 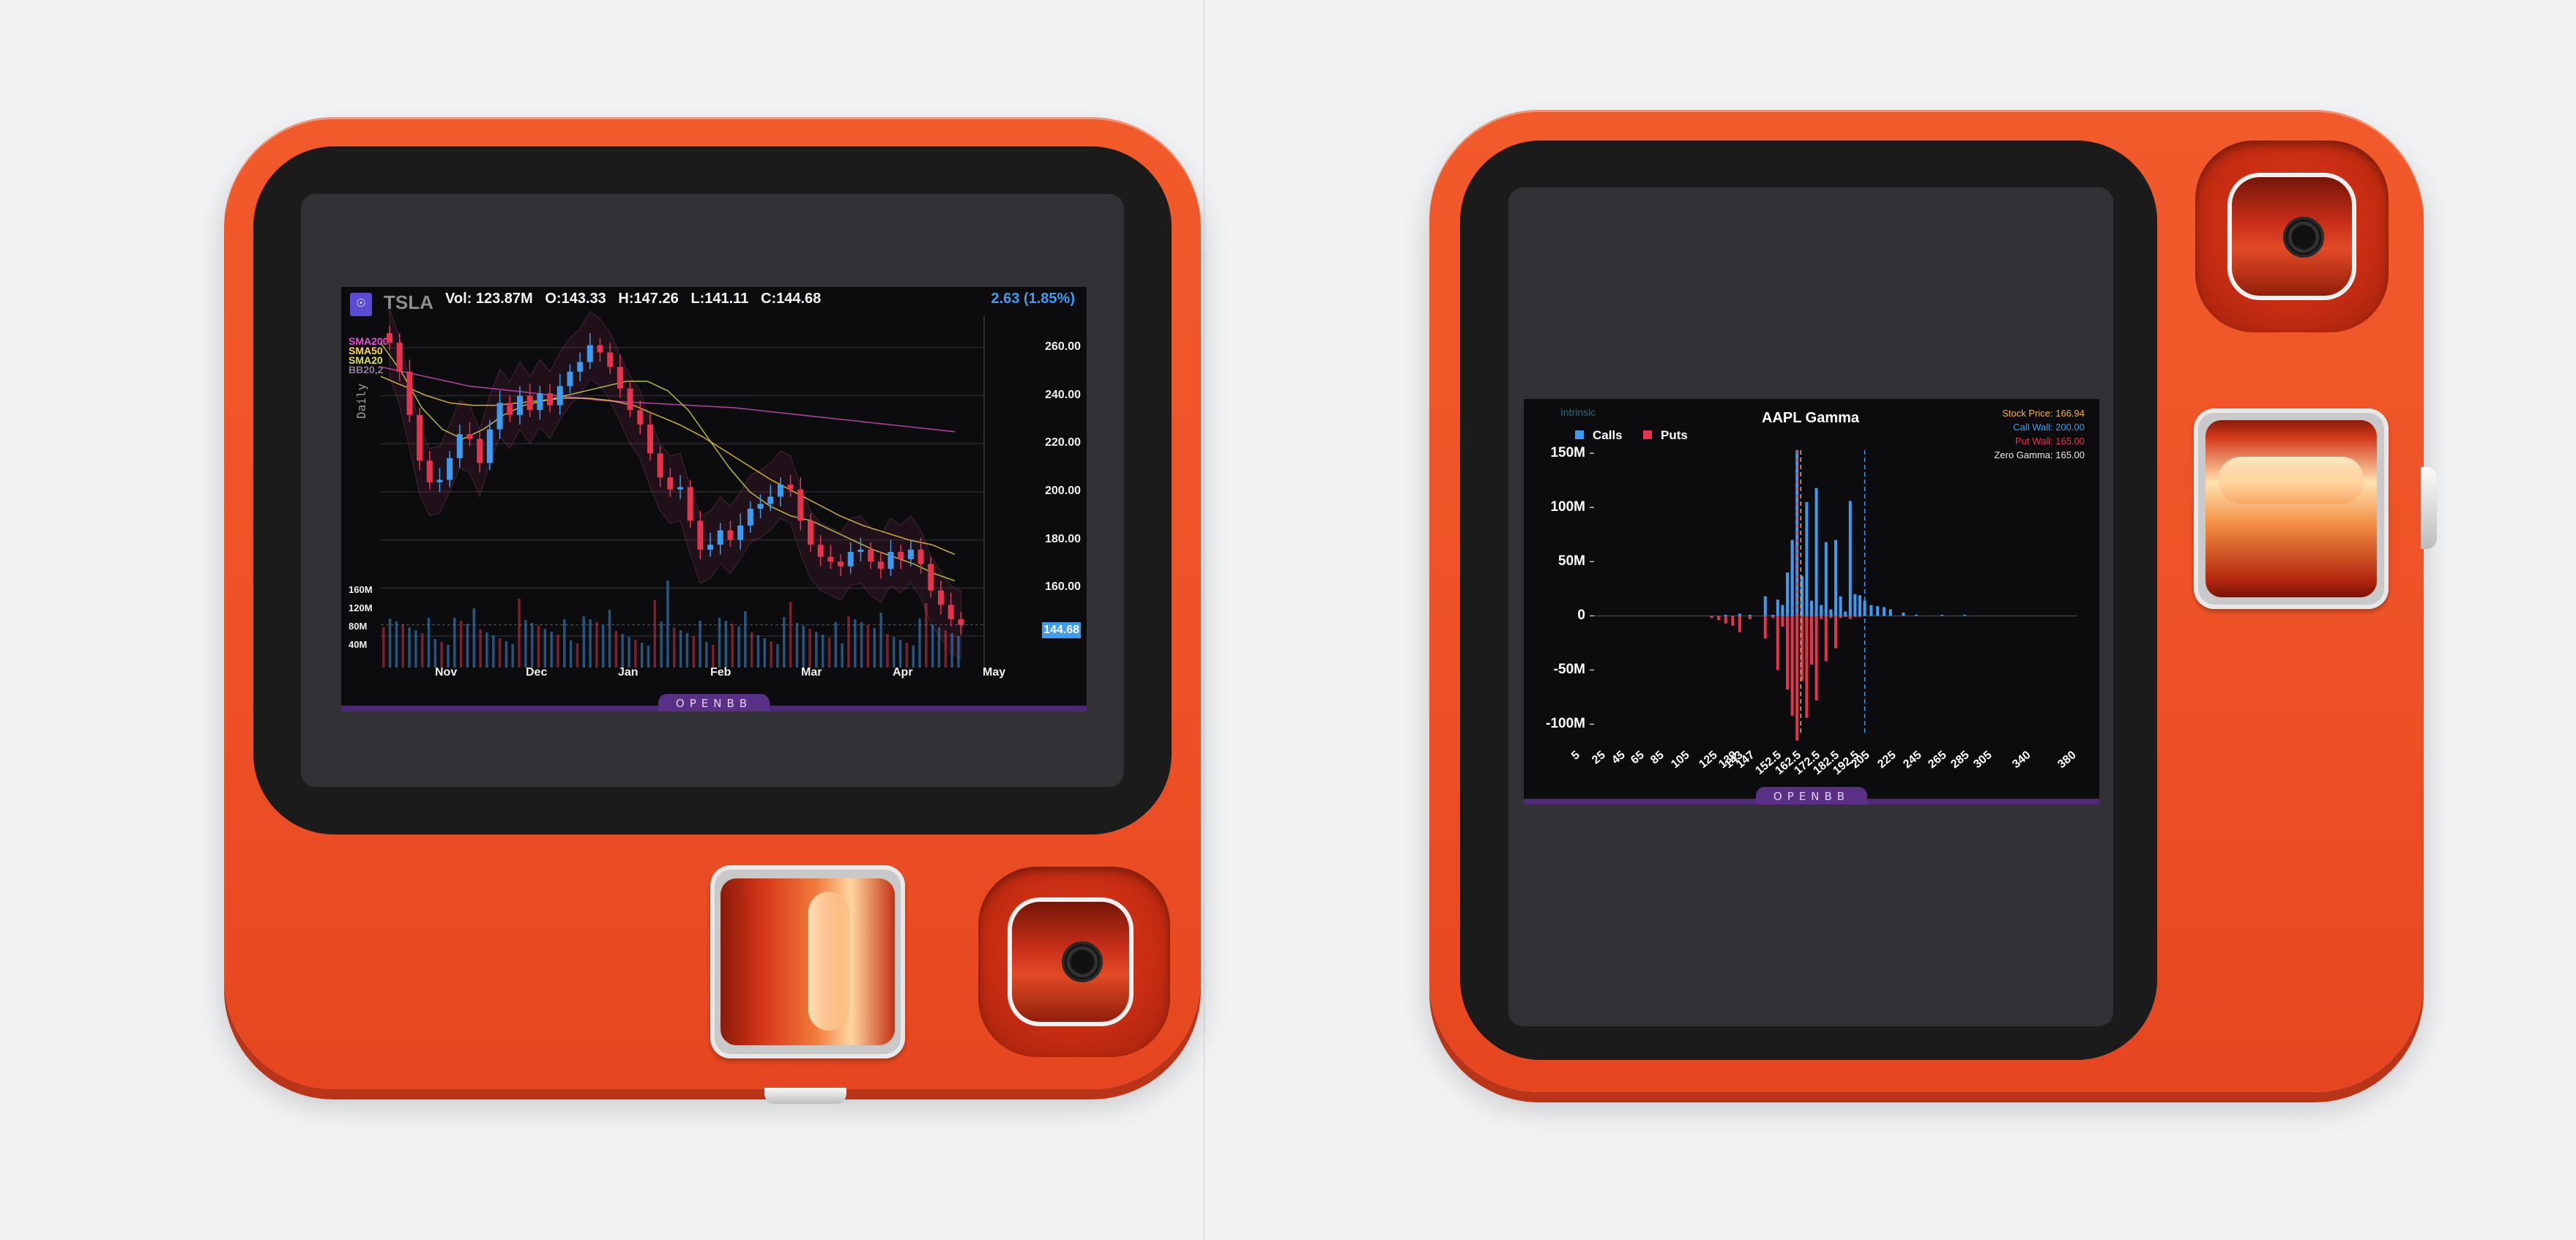 What do you see at coordinates (1665, 436) in the screenshot?
I see `legend-puts: Puts` at bounding box center [1665, 436].